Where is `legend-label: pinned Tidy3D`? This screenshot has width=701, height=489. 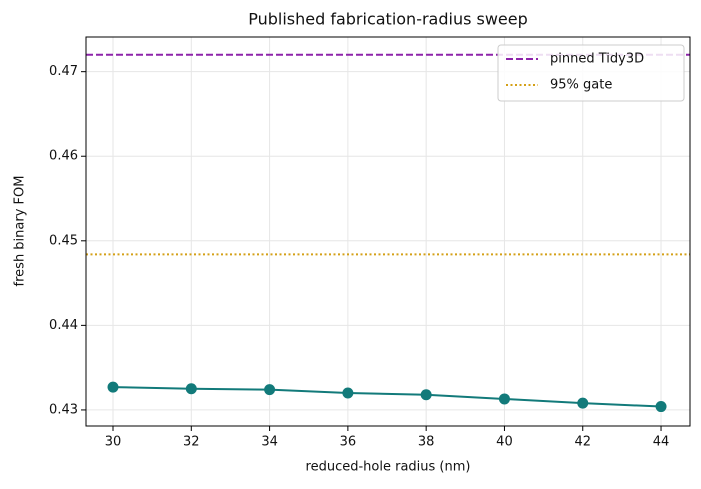 legend-label: pinned Tidy3D is located at coordinates (597, 59).